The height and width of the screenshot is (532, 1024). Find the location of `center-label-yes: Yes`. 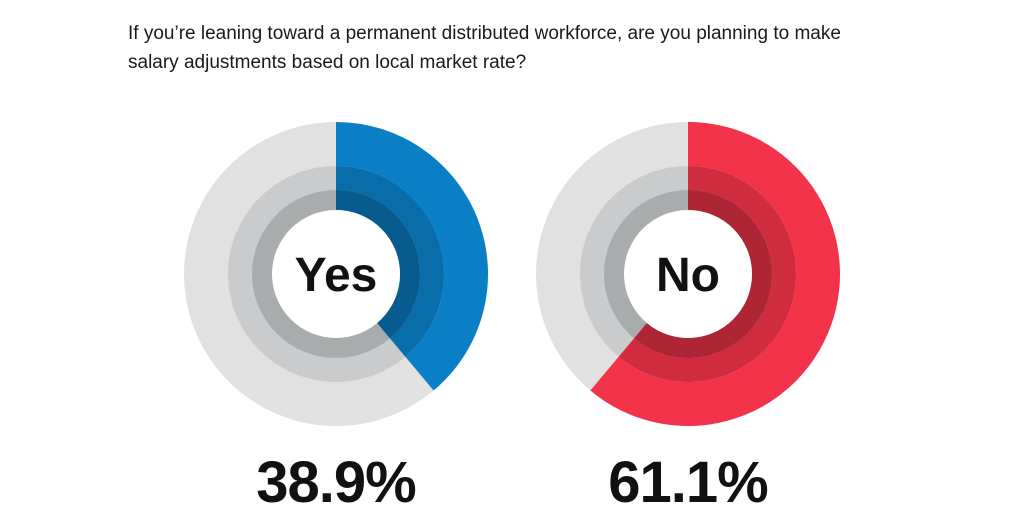

center-label-yes: Yes is located at coordinates (336, 275).